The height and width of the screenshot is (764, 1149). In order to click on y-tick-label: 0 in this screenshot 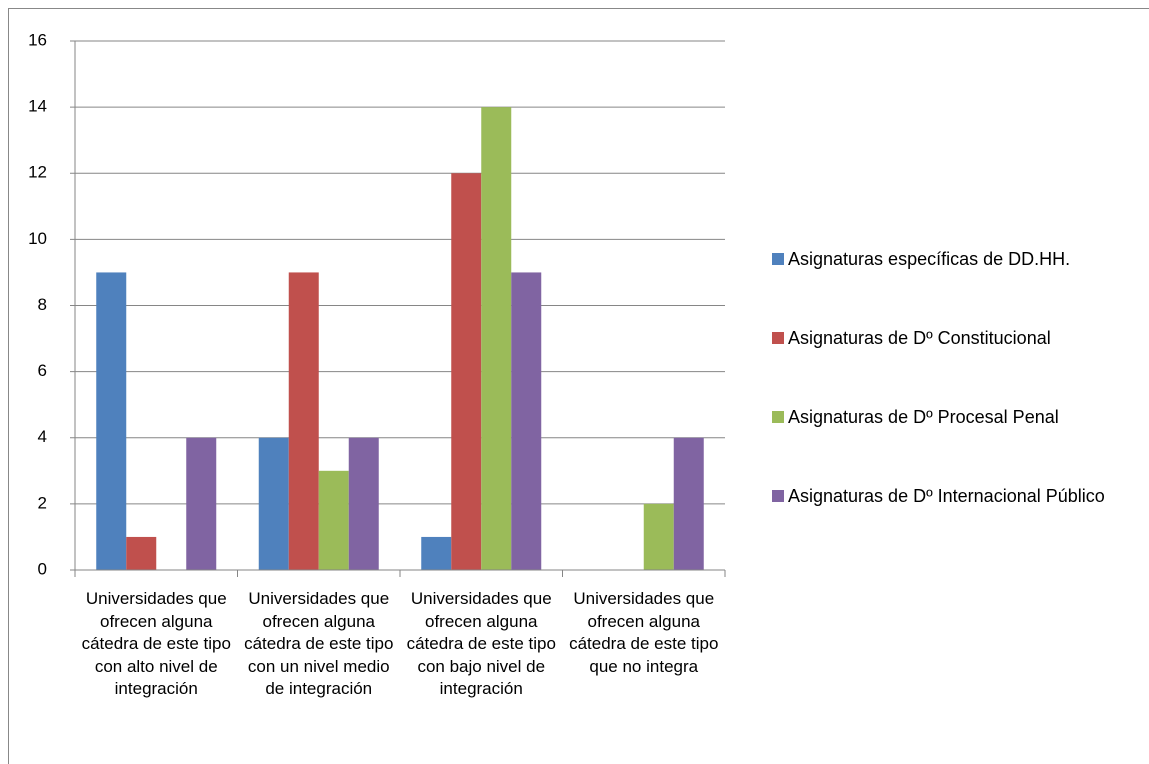, I will do `click(42, 568)`.